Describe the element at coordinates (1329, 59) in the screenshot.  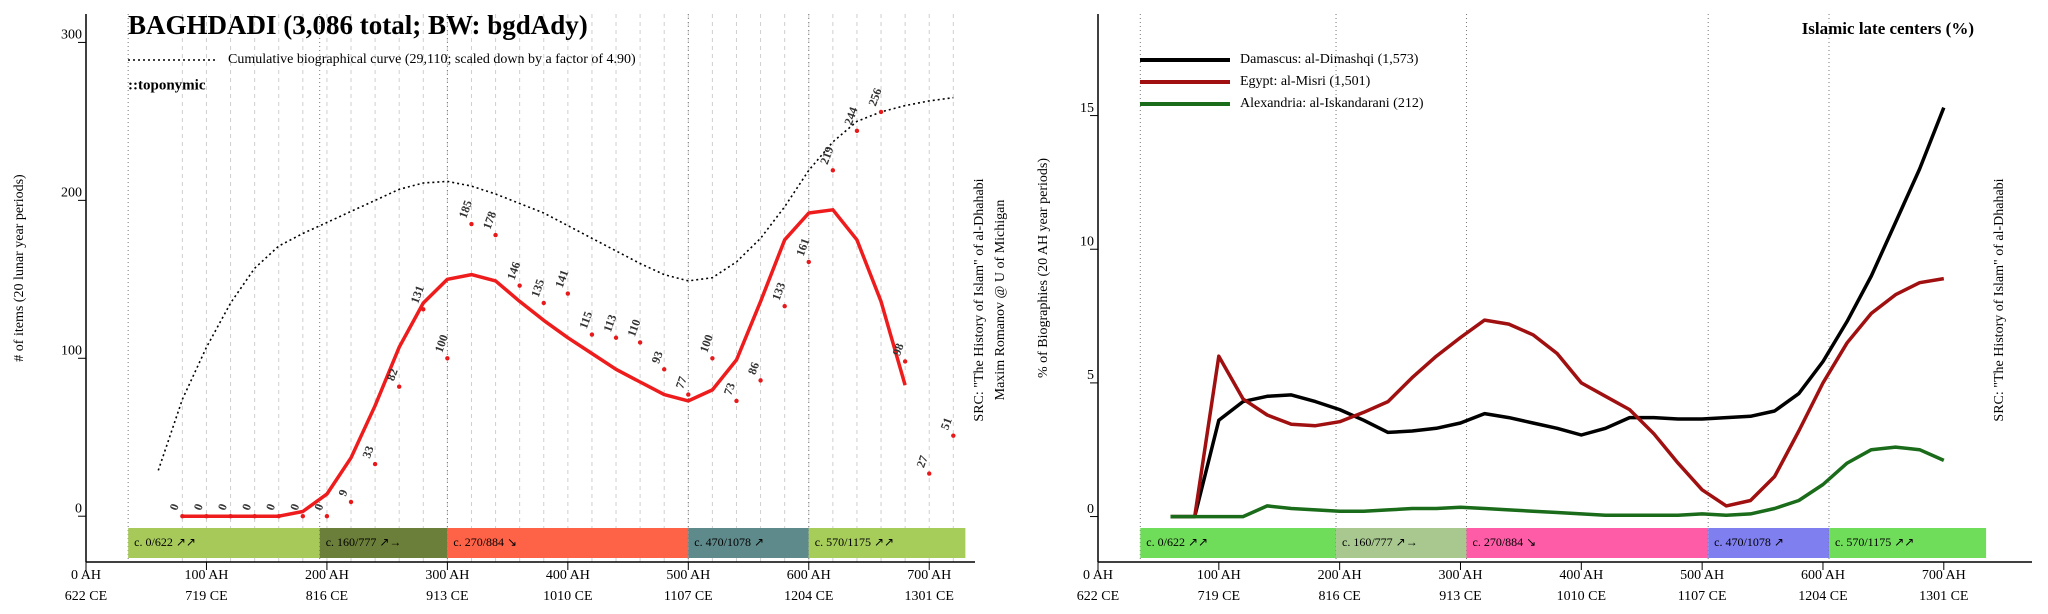
I see `legend-label: Damascus: al-Dimashqi (1,573)` at that location.